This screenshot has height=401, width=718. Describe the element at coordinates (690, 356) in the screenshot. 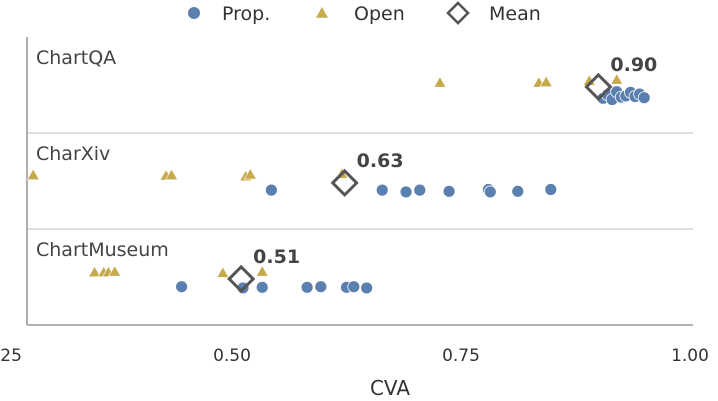

I see `x-tick-label: 1.00` at that location.